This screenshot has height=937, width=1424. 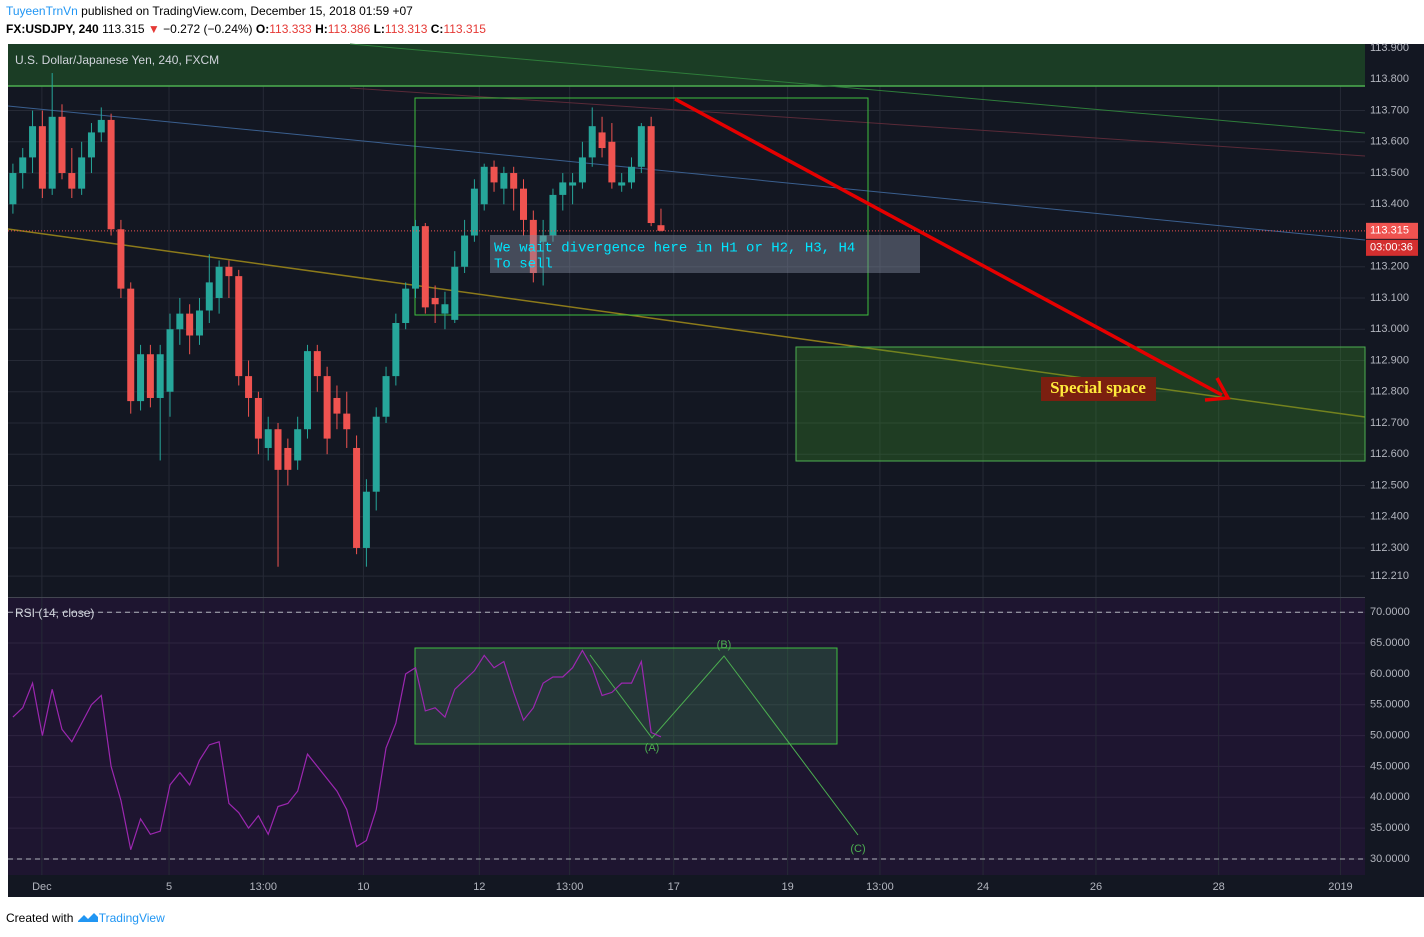 What do you see at coordinates (42, 887) in the screenshot?
I see `x-tick-label: Dec` at bounding box center [42, 887].